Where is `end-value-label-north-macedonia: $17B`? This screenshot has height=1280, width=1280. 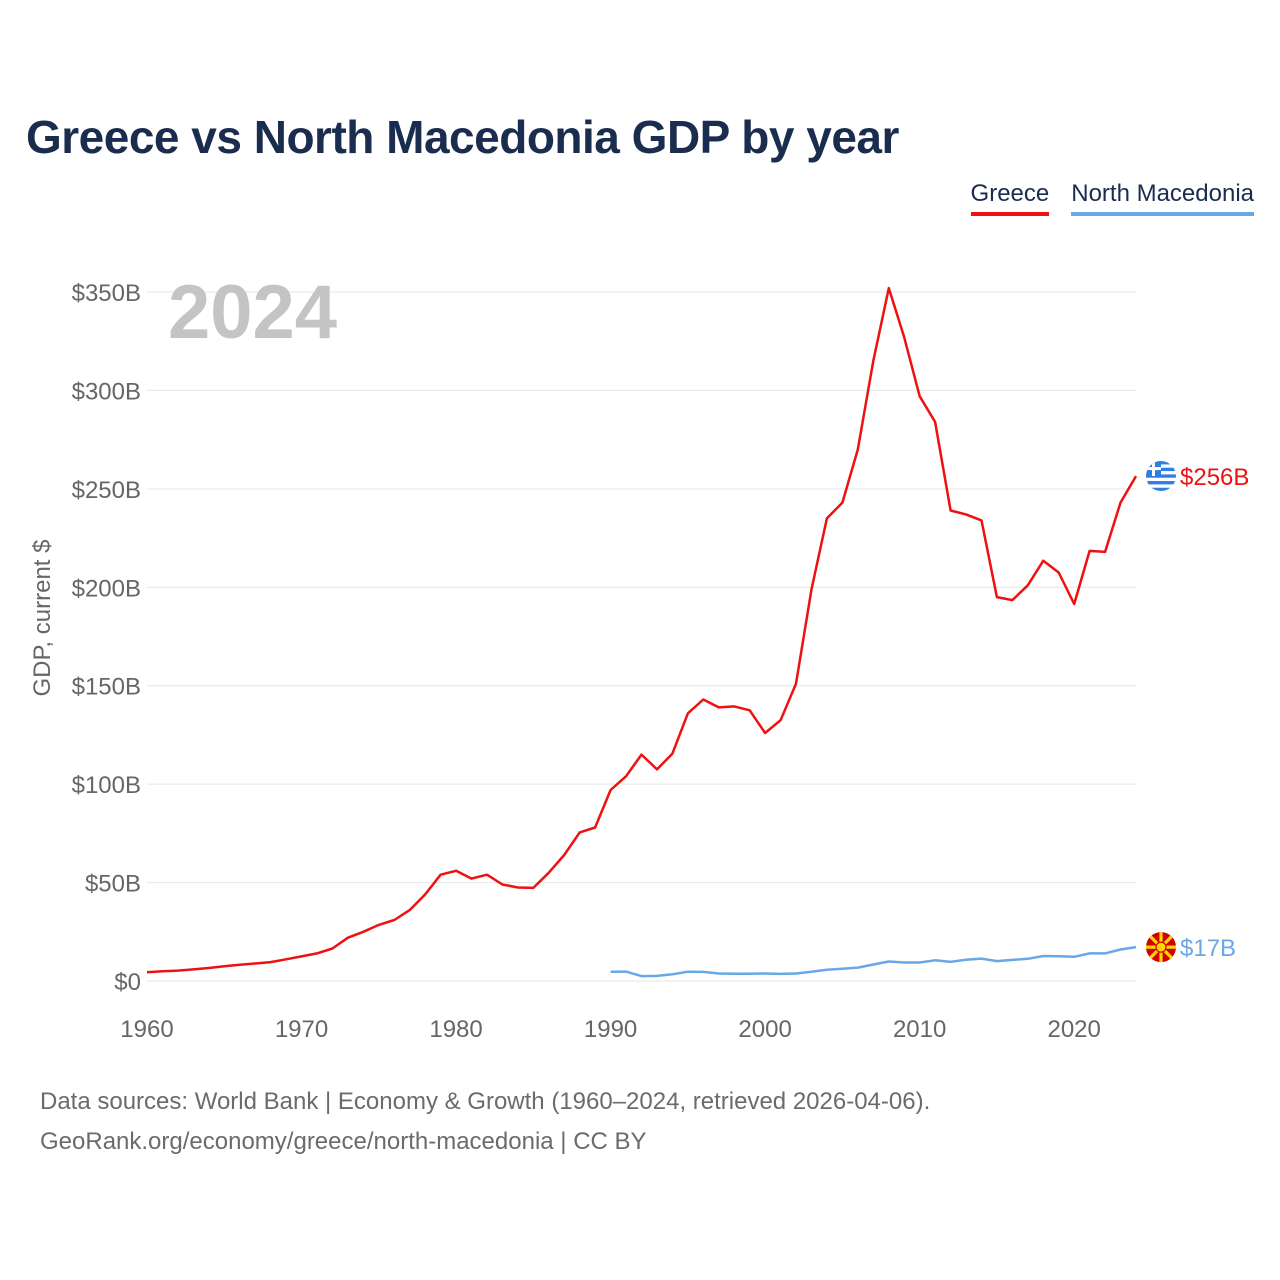
end-value-label-north-macedonia: $17B is located at coordinates (1208, 948).